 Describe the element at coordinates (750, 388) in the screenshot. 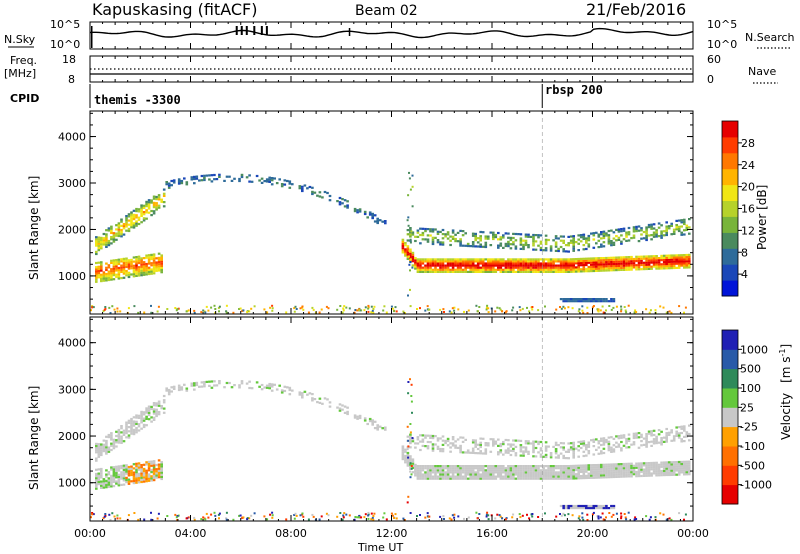

I see `colorbar-tick-label: 100` at that location.